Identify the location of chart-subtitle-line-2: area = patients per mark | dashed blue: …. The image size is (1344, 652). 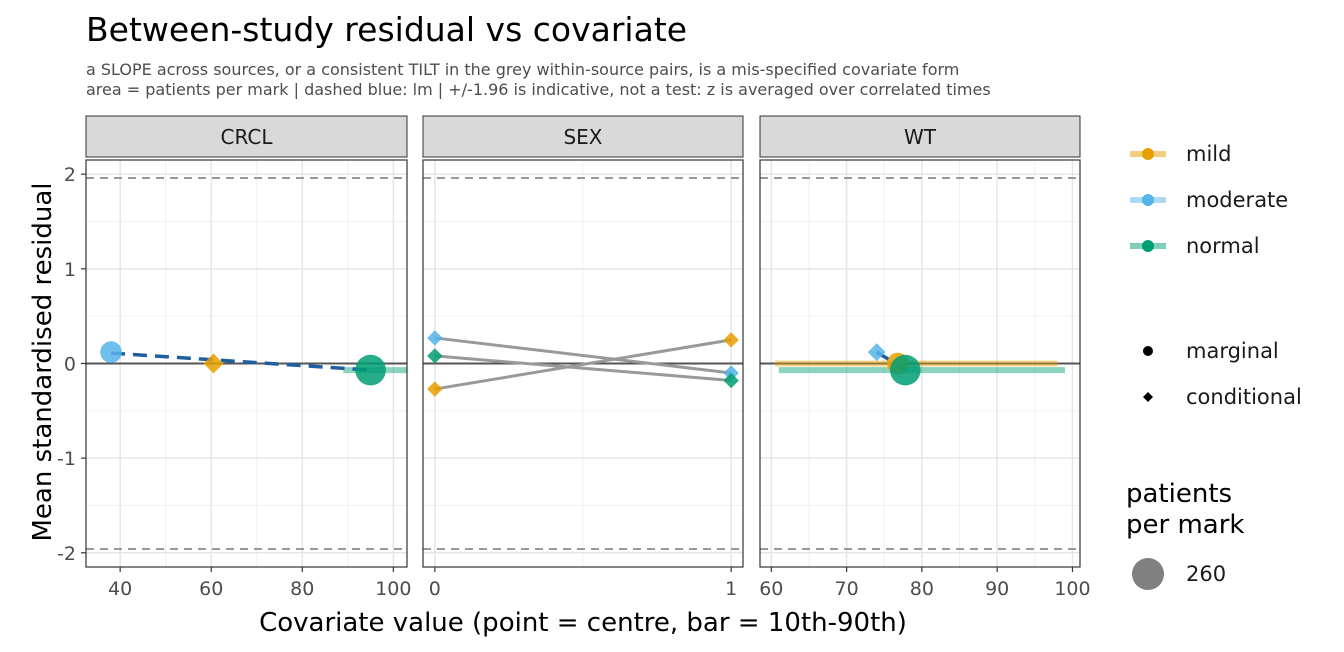
(538, 89).